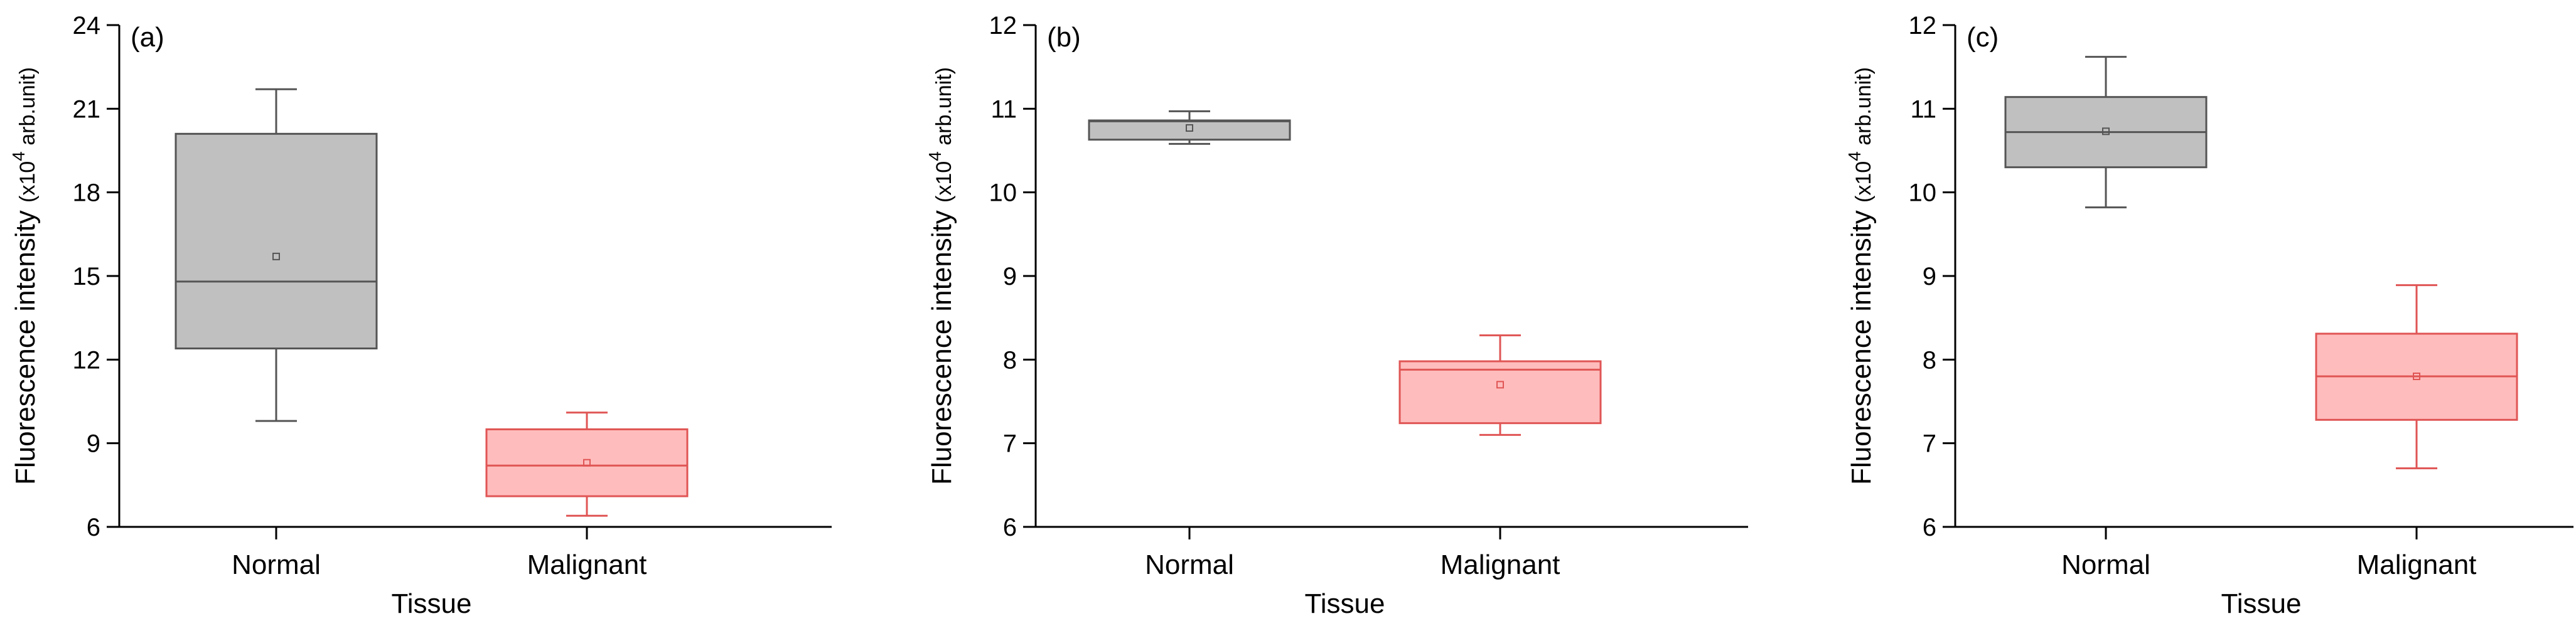 This screenshot has height=631, width=2576. What do you see at coordinates (1064, 37) in the screenshot?
I see `panel-label: (b)` at bounding box center [1064, 37].